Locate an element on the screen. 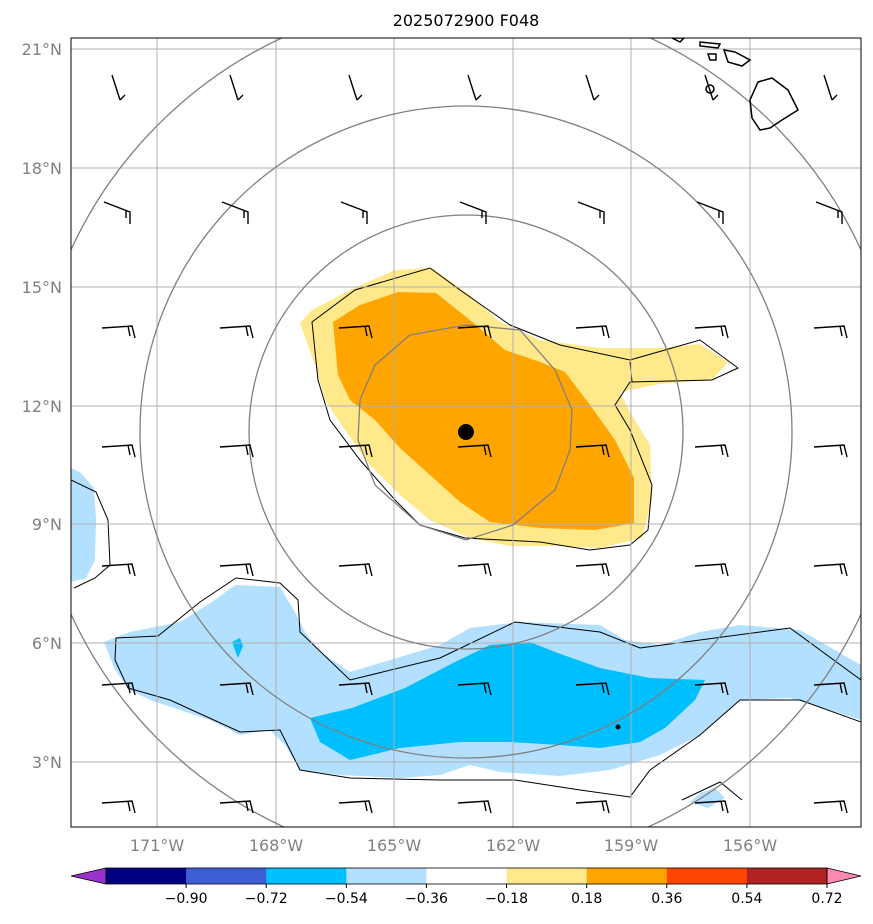 This screenshot has height=924, width=873. latitude-labels: 21°N 18°N 15°N 12°N 9°N 6°N 3°N is located at coordinates (42, 406).